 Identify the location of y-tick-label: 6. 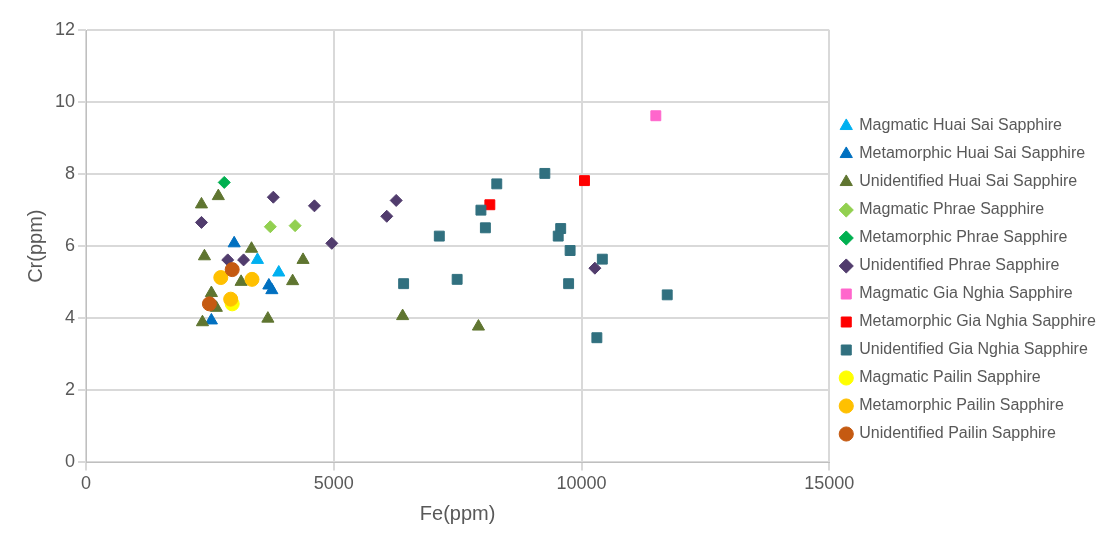
(70, 245).